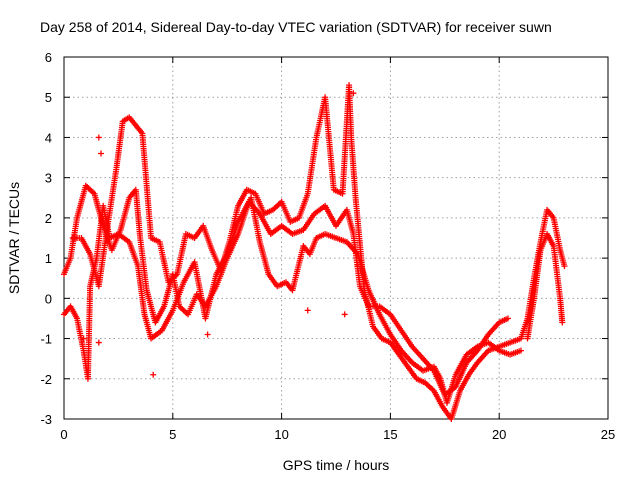  Describe the element at coordinates (46, 339) in the screenshot. I see `y-tick-label: -1` at that location.